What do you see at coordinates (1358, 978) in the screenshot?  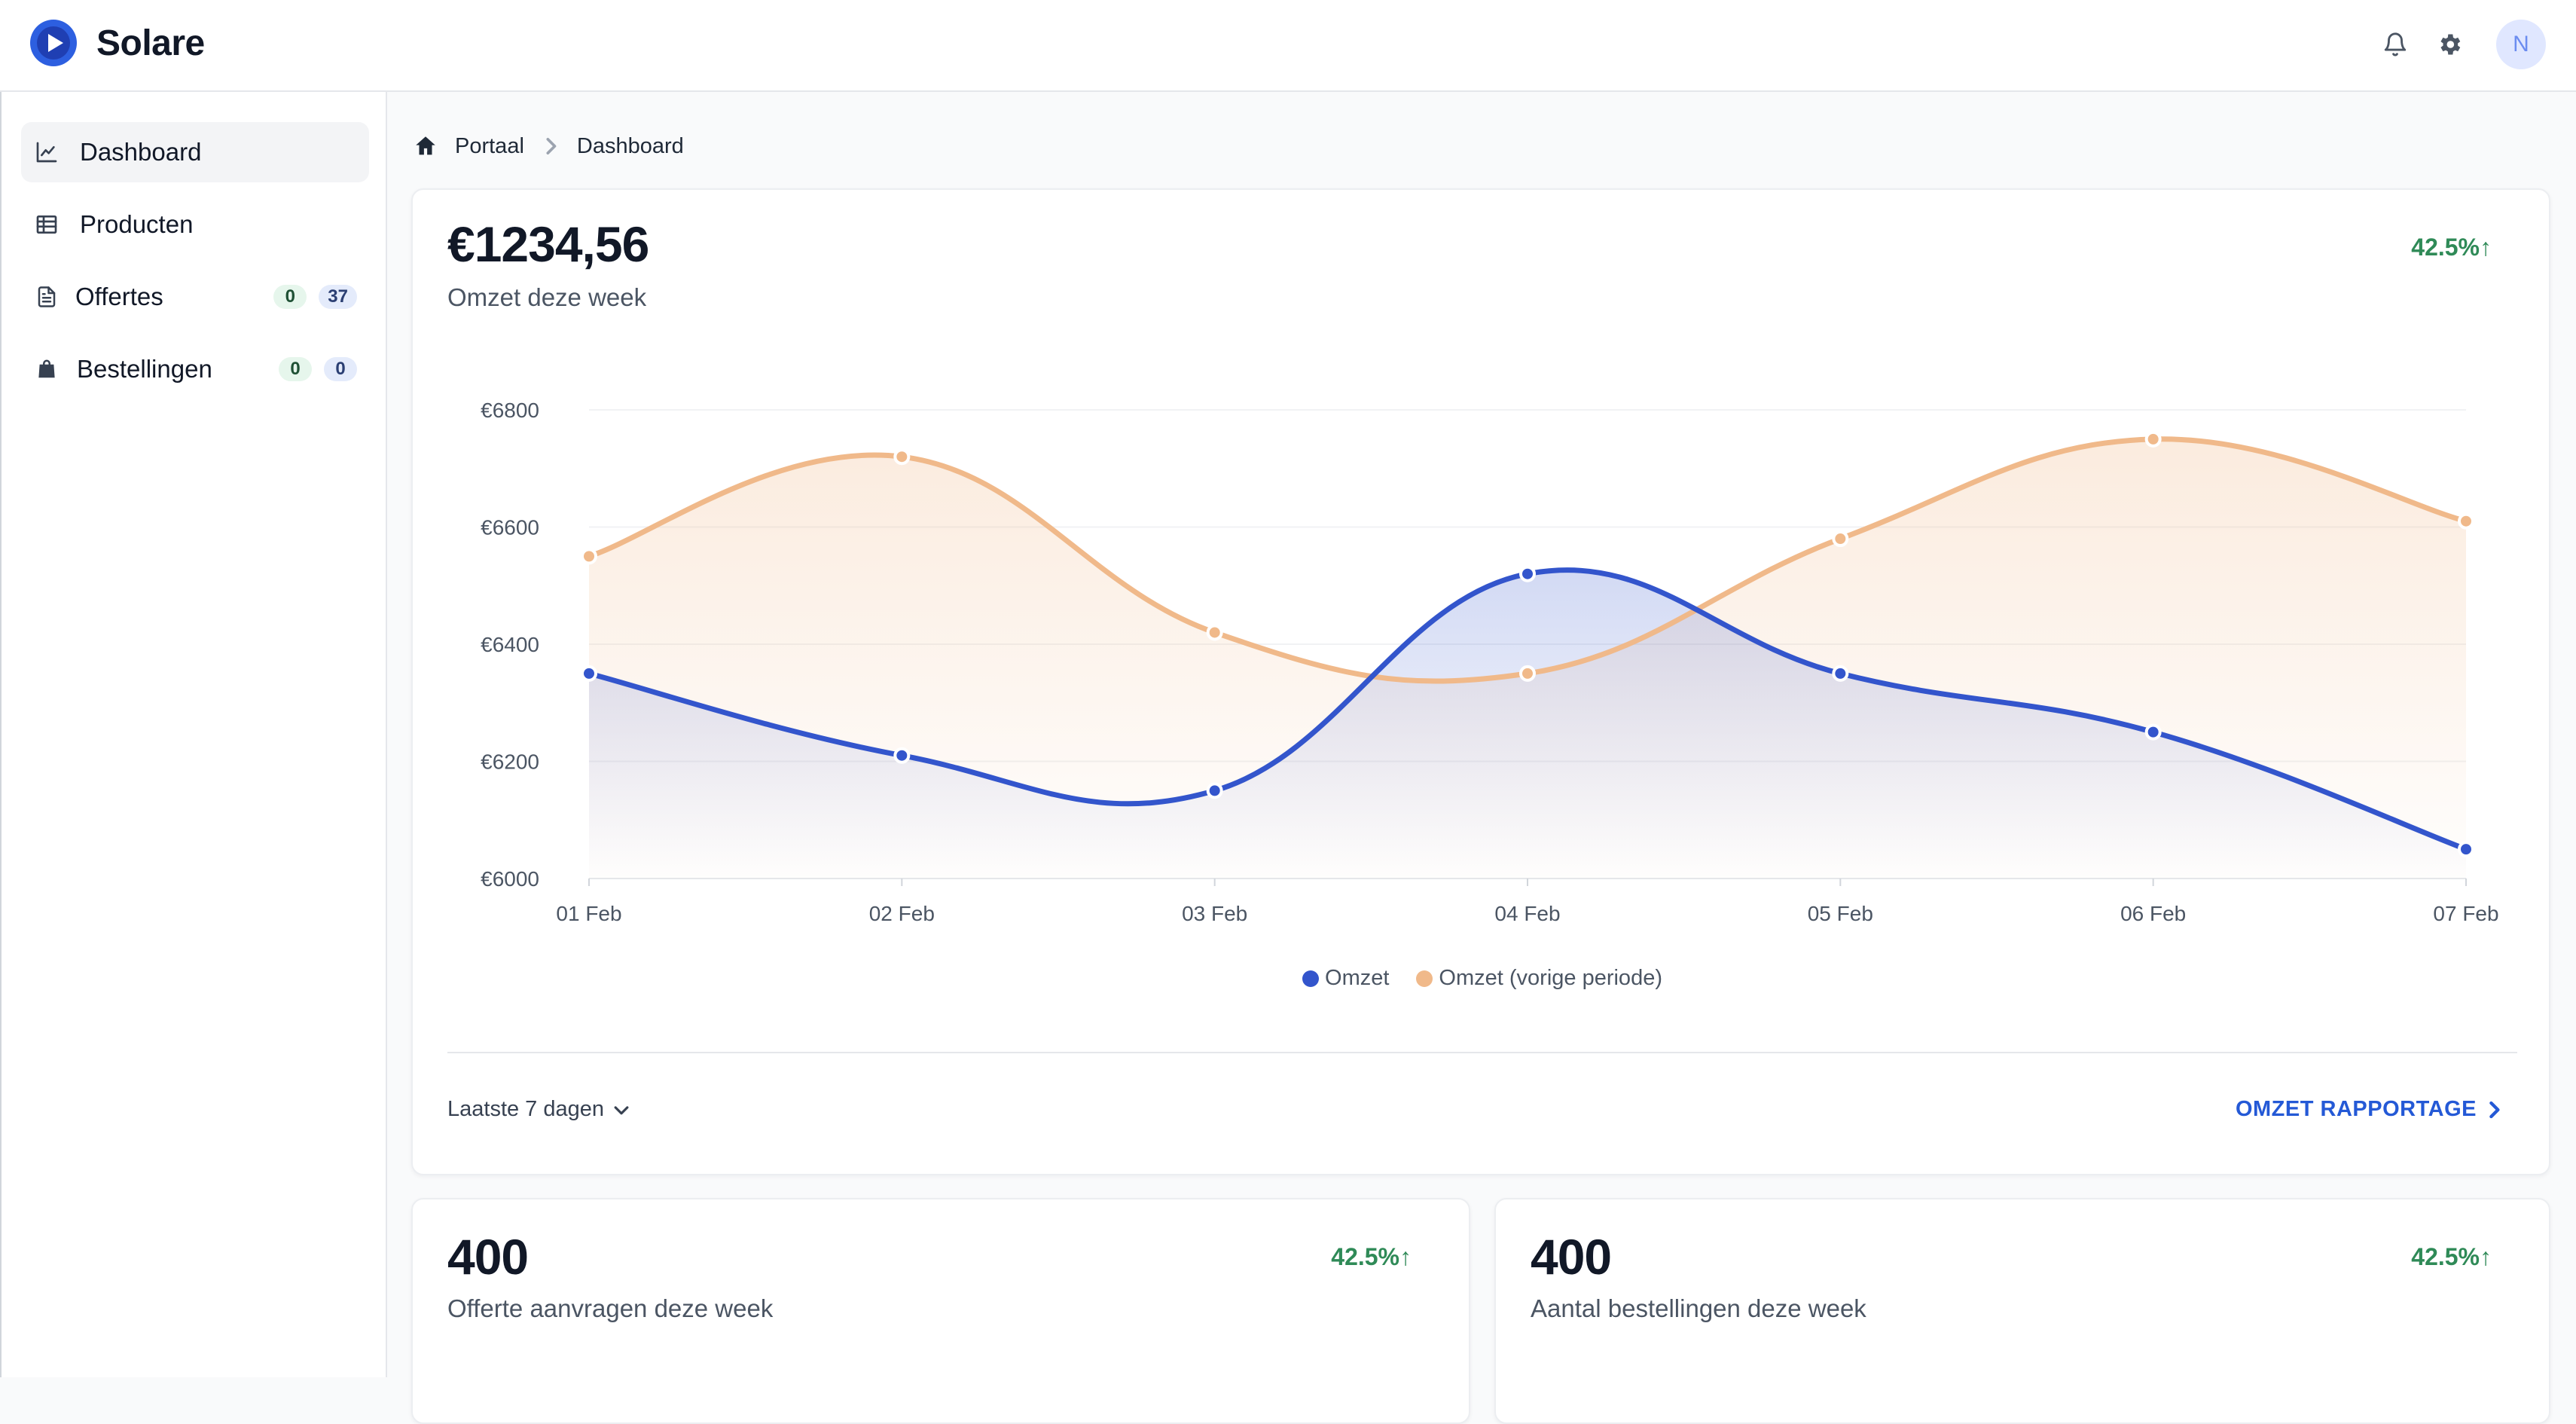 I see `legend-label: Omzet` at bounding box center [1358, 978].